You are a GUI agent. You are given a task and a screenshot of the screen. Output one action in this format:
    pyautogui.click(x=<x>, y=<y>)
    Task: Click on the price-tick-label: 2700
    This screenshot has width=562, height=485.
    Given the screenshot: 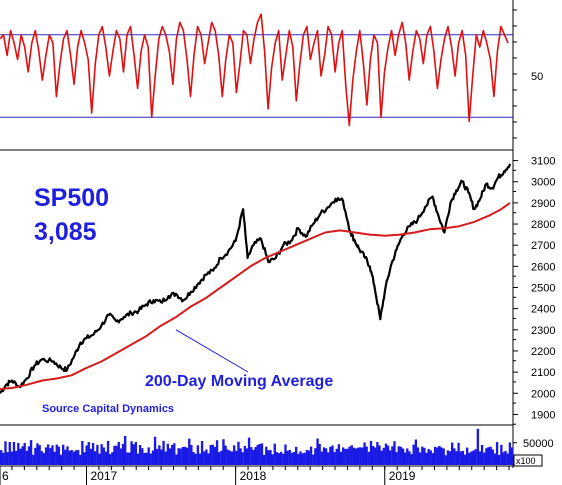 What is the action you would take?
    pyautogui.click(x=543, y=246)
    